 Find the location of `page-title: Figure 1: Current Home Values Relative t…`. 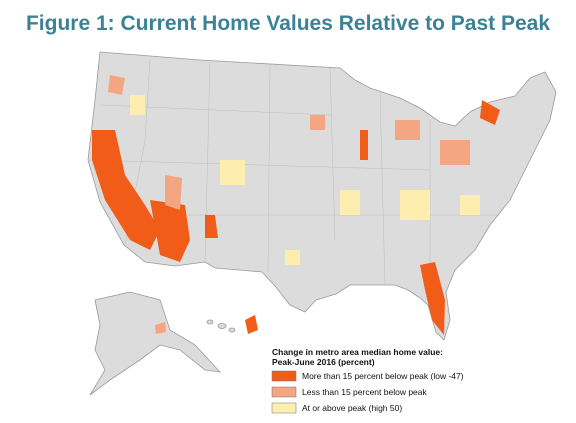

page-title: Figure 1: Current Home Values Relative t… is located at coordinates (288, 23).